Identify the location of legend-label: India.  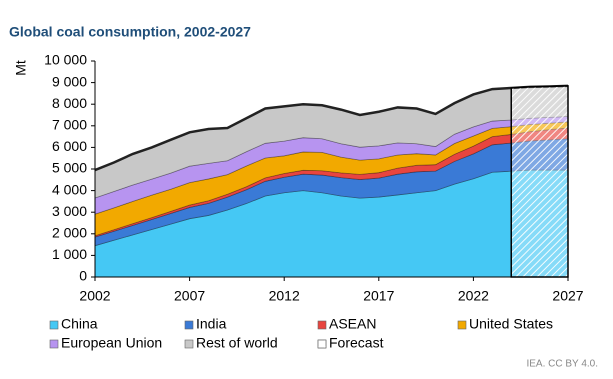
(211, 324).